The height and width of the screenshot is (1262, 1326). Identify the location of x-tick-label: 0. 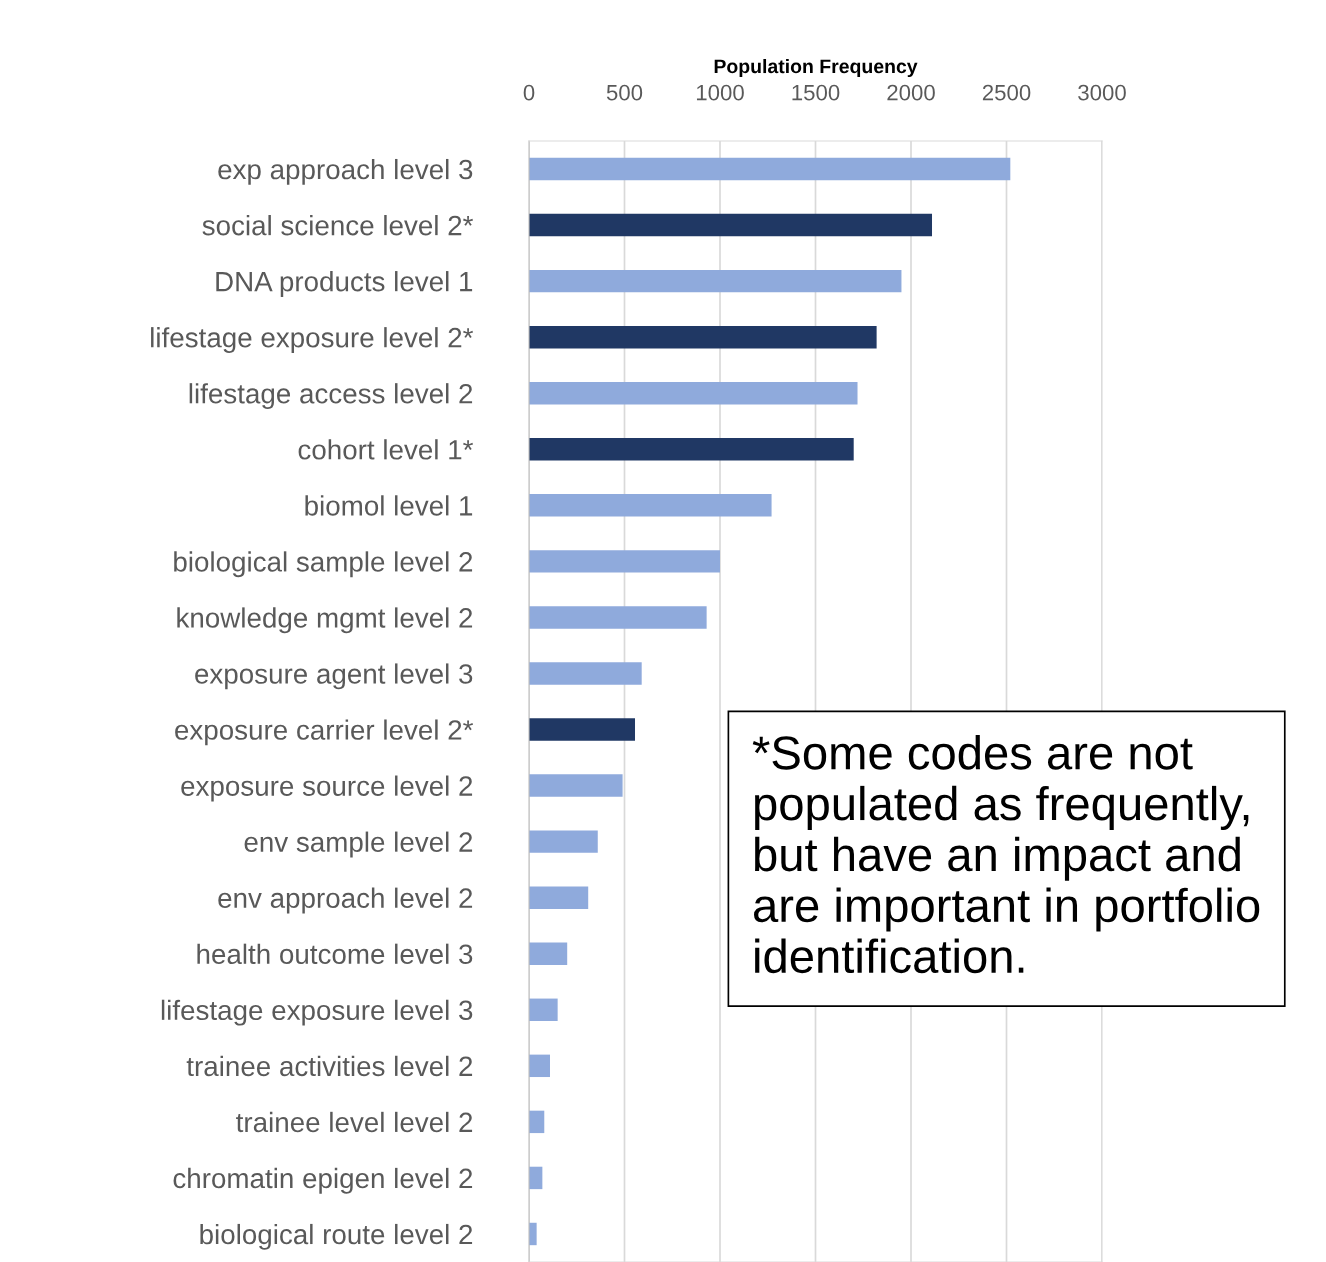
(529, 92).